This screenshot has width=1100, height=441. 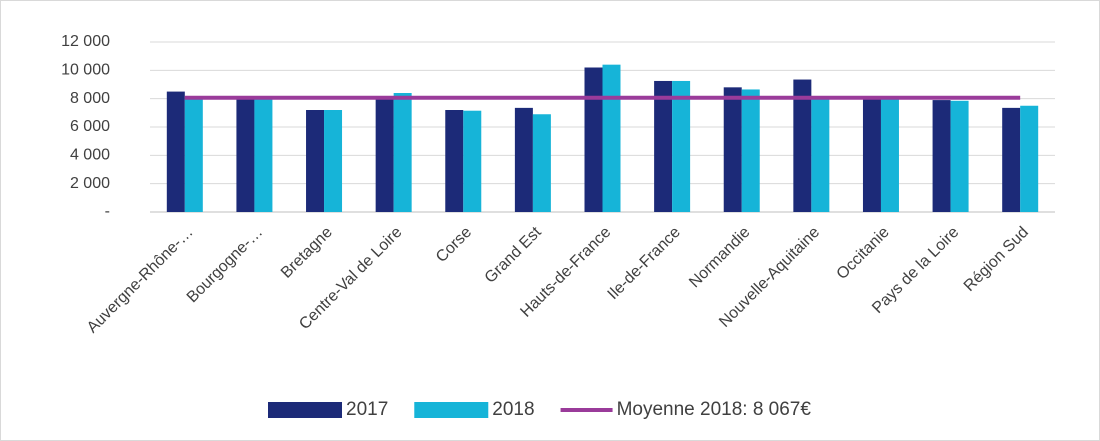 I want to click on legend-label: 2017, so click(x=367, y=409).